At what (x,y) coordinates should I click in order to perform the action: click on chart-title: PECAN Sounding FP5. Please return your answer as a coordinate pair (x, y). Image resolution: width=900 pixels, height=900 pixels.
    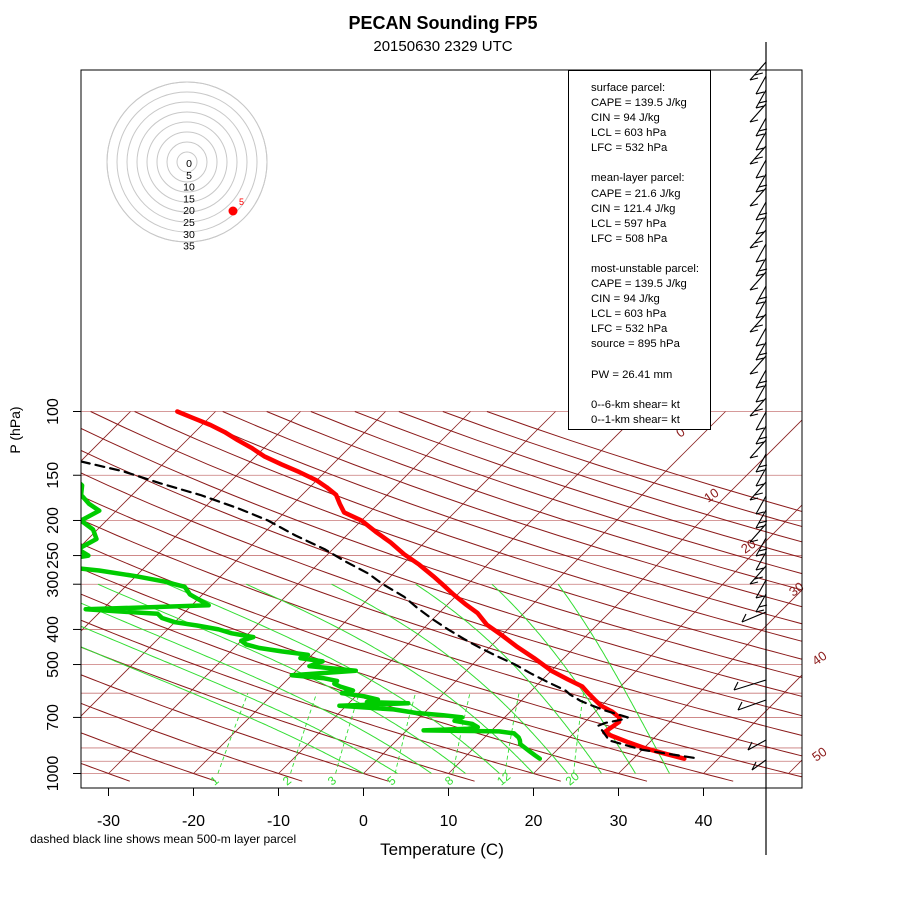
    Looking at the image, I should click on (443, 23).